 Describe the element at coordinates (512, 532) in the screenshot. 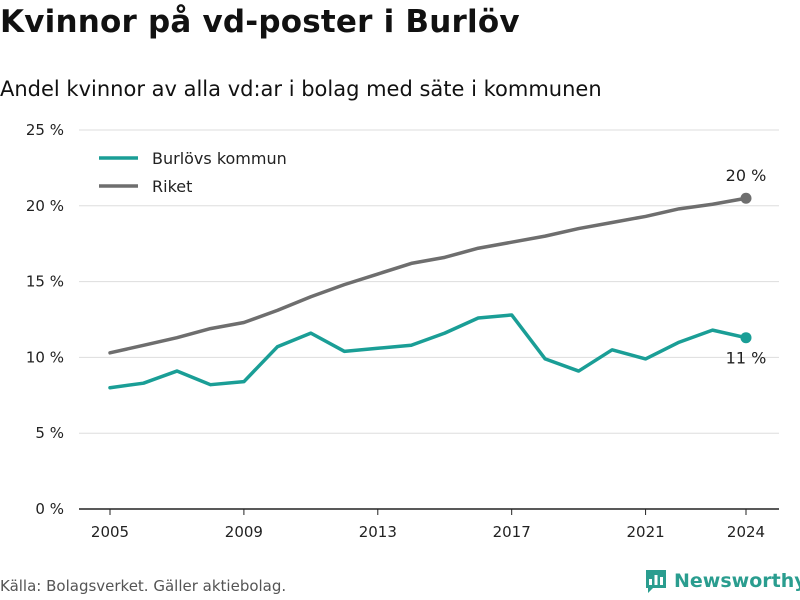

I see `x-tick-label: 2017` at that location.